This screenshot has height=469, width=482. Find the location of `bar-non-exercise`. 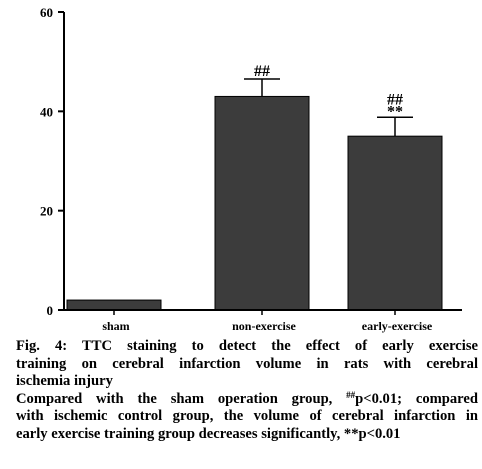

bar-non-exercise is located at coordinates (262, 203).